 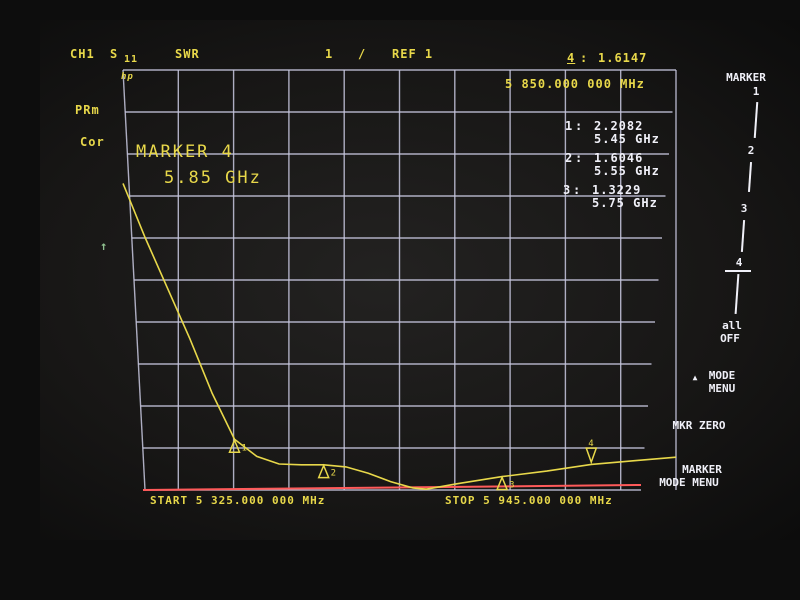 I want to click on annotation-prm: PRm, so click(x=87, y=110).